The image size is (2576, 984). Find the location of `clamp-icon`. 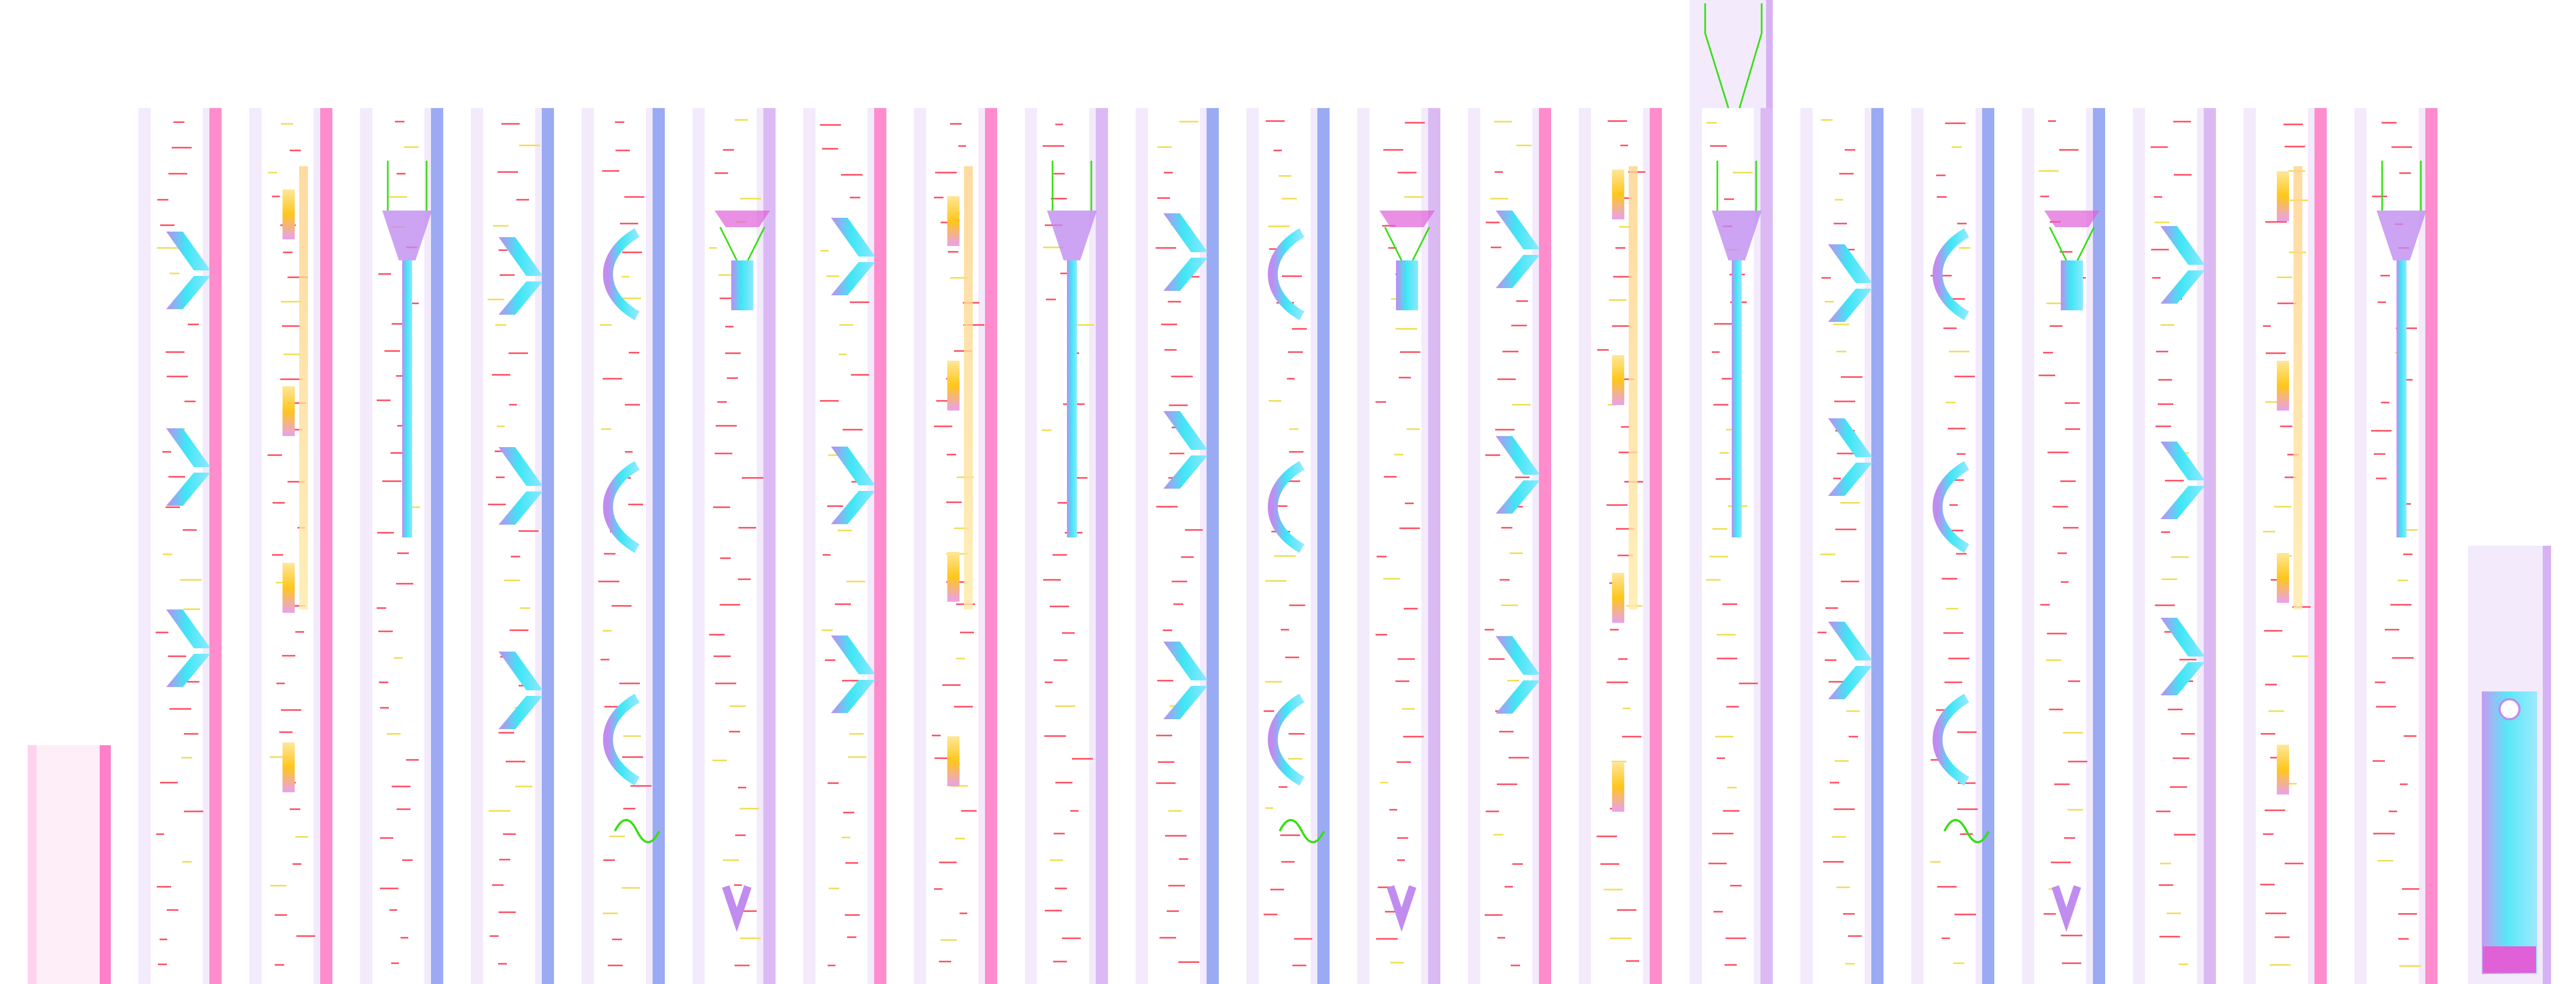

clamp-icon is located at coordinates (2072, 219).